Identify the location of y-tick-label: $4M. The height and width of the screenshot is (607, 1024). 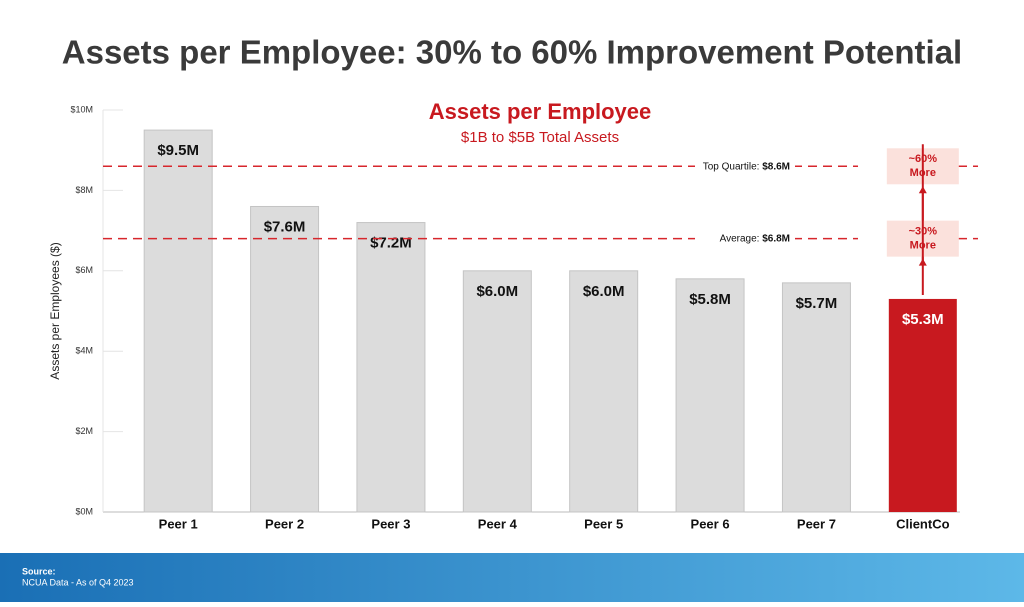
(84, 351).